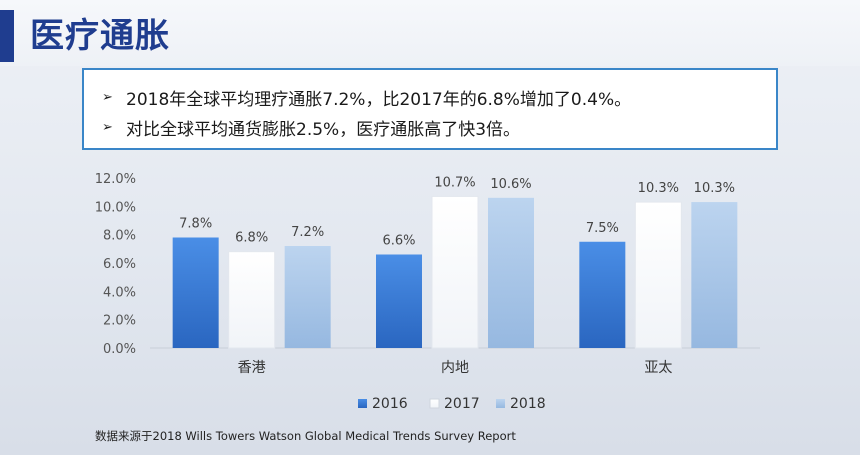 This screenshot has height=455, width=860. I want to click on data-label: 7.8%, so click(195, 224).